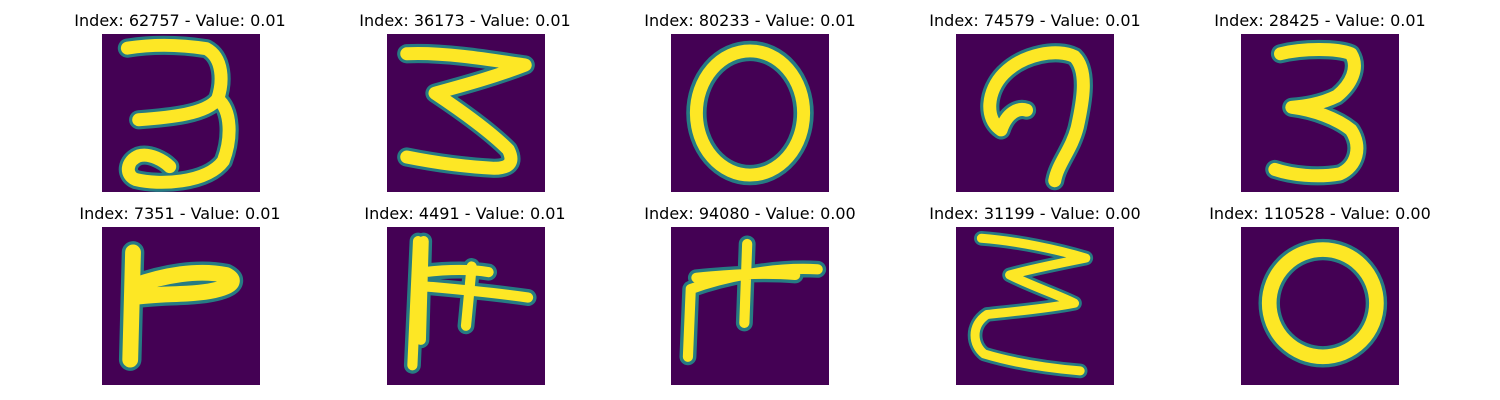  What do you see at coordinates (465, 20) in the screenshot?
I see `panel-title: Index: 36173 - Value: 0.01` at bounding box center [465, 20].